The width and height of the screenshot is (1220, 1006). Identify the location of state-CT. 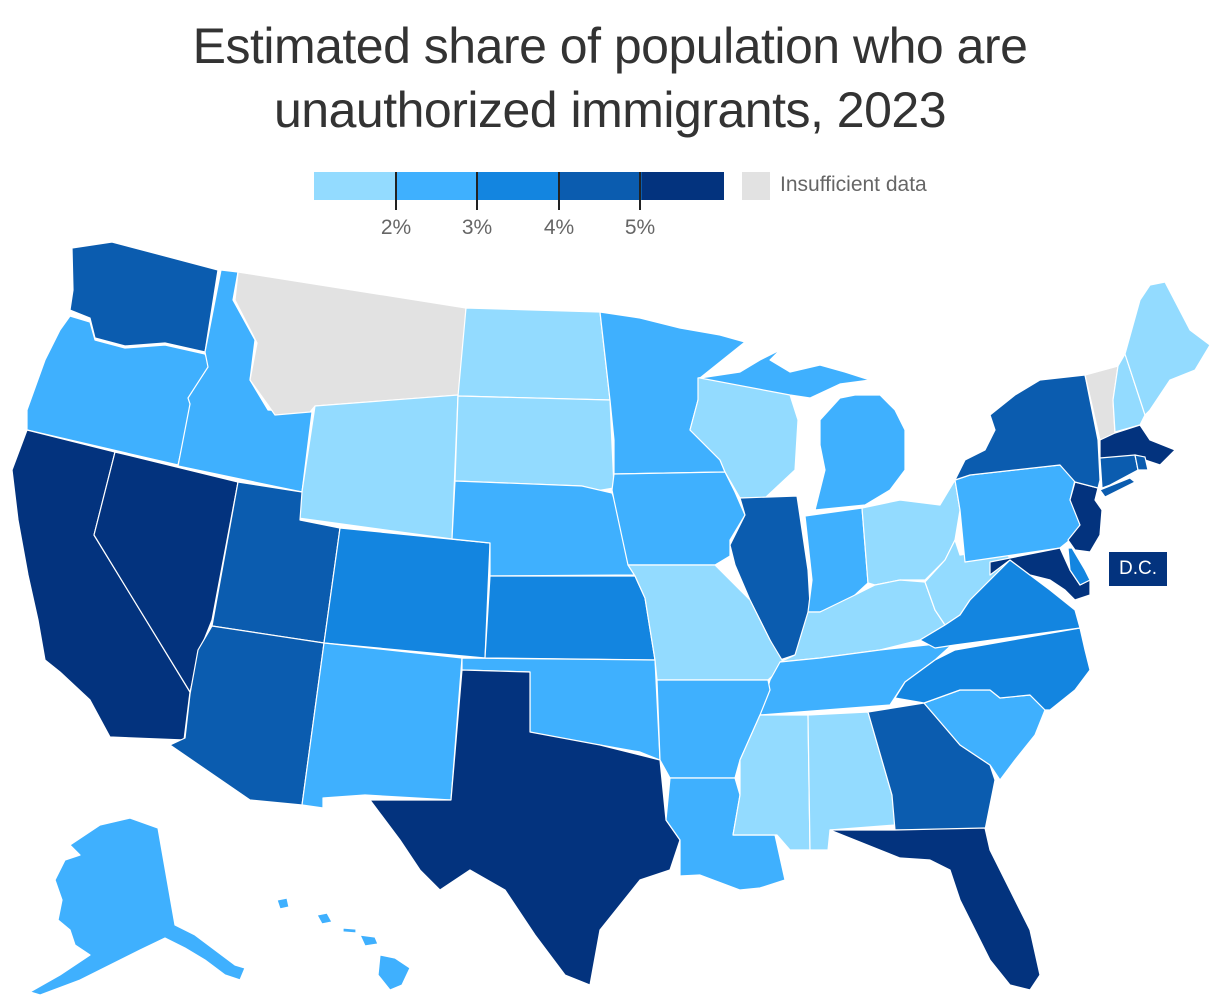
(1119, 471).